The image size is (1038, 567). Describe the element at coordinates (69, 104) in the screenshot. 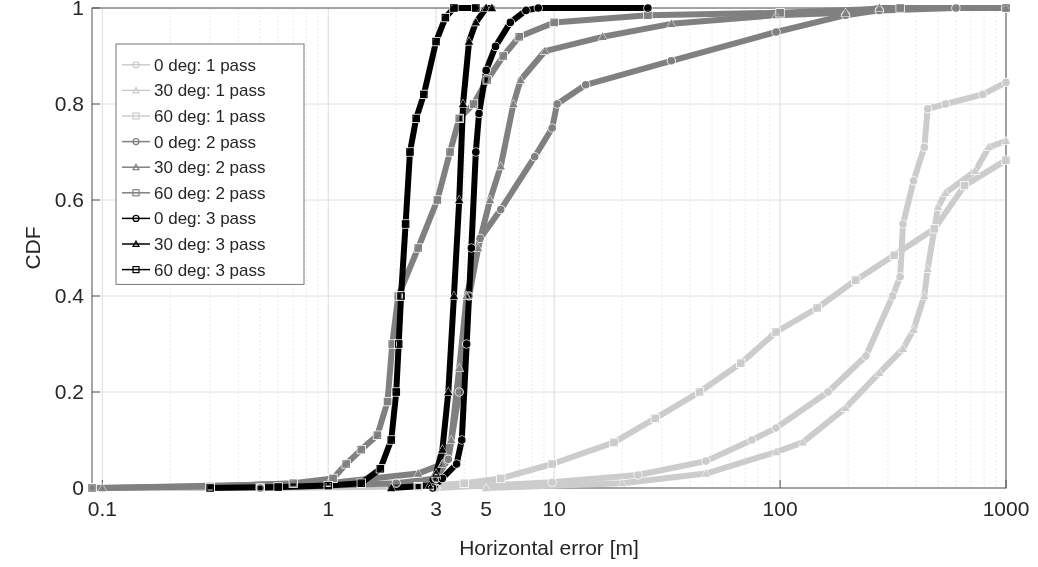

I see `y-tick-label: 0.8` at that location.